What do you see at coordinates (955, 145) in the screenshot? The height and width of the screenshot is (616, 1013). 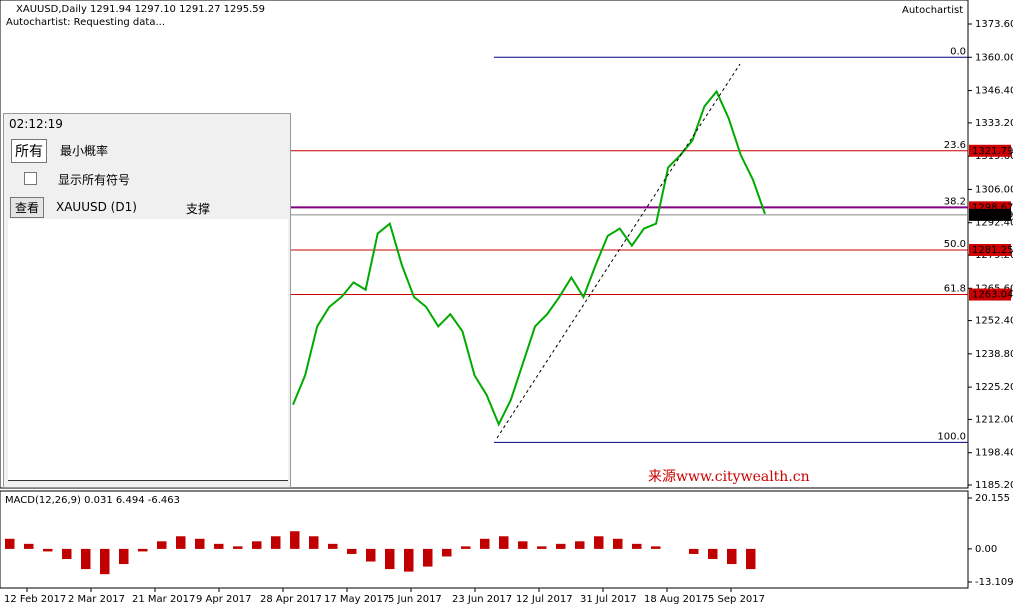 I see `fib-ratio: 23.6` at bounding box center [955, 145].